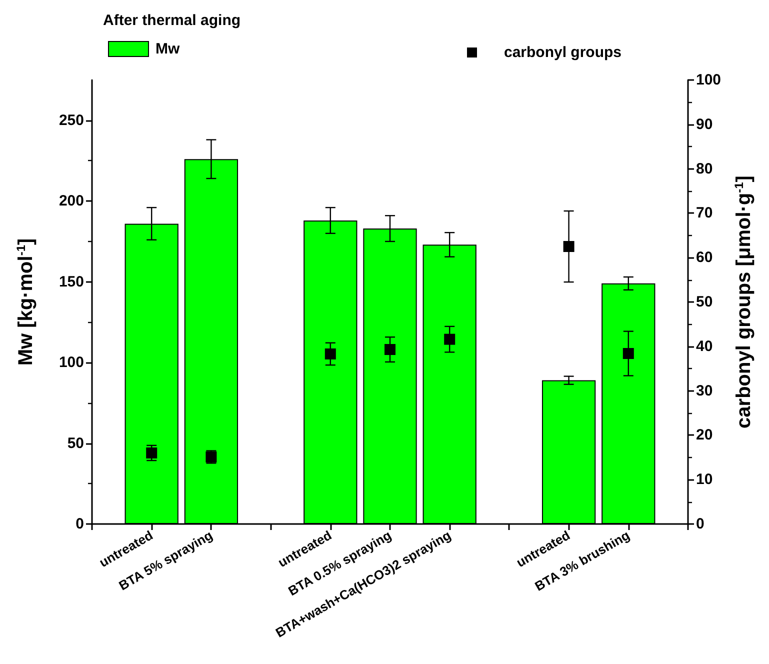  Describe the element at coordinates (704, 302) in the screenshot. I see `y2-tick-label: 50` at that location.